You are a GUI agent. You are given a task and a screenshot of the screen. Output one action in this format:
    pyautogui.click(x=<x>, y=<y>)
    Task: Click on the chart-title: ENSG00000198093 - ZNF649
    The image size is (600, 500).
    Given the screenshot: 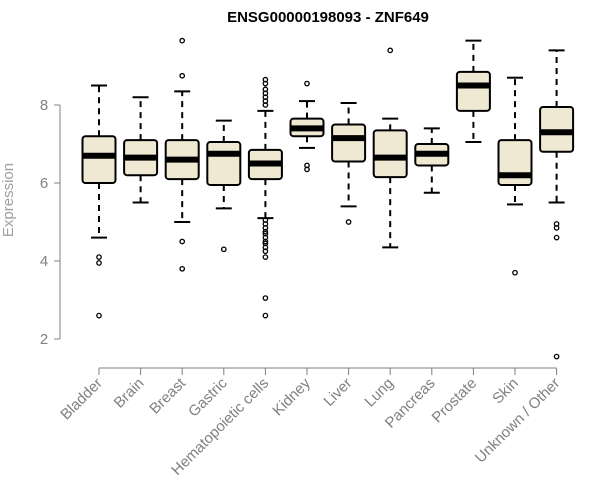 What is the action you would take?
    pyautogui.click(x=328, y=17)
    